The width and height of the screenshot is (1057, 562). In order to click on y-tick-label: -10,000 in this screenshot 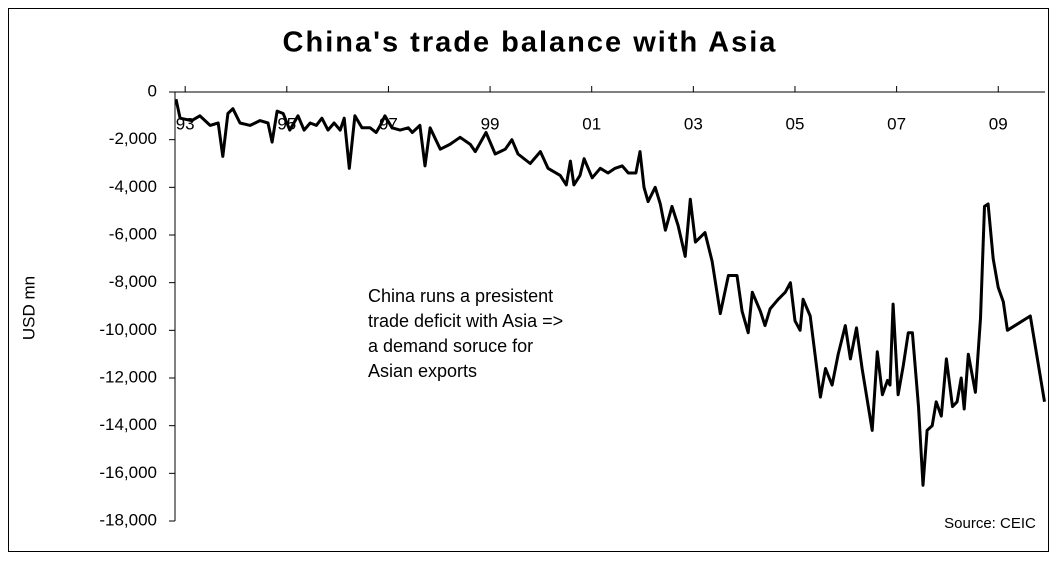, I will do `click(128, 329)`.